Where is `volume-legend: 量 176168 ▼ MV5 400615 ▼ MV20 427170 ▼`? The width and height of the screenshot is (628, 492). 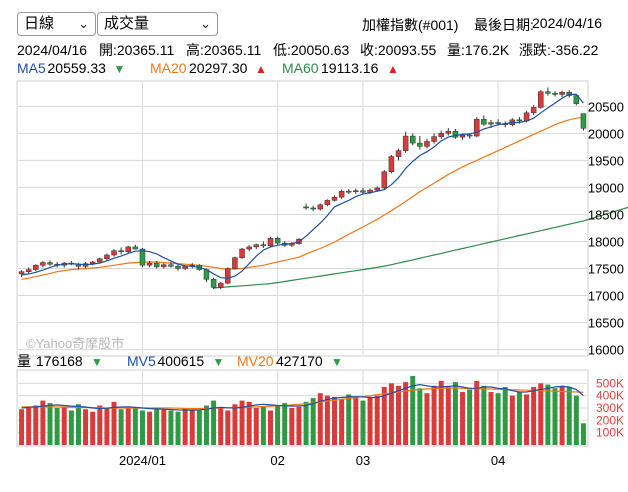
volume-legend: 量 176168 ▼ MV5 400615 ▼ MV20 427170 ▼ is located at coordinates (180, 361).